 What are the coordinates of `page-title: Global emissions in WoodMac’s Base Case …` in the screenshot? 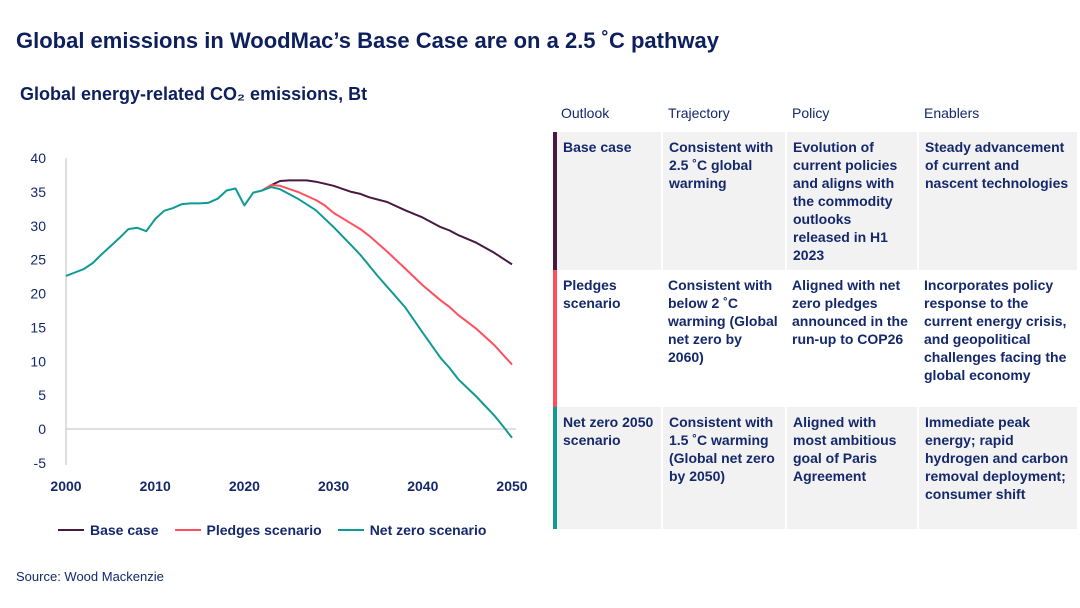 It's located at (368, 40).